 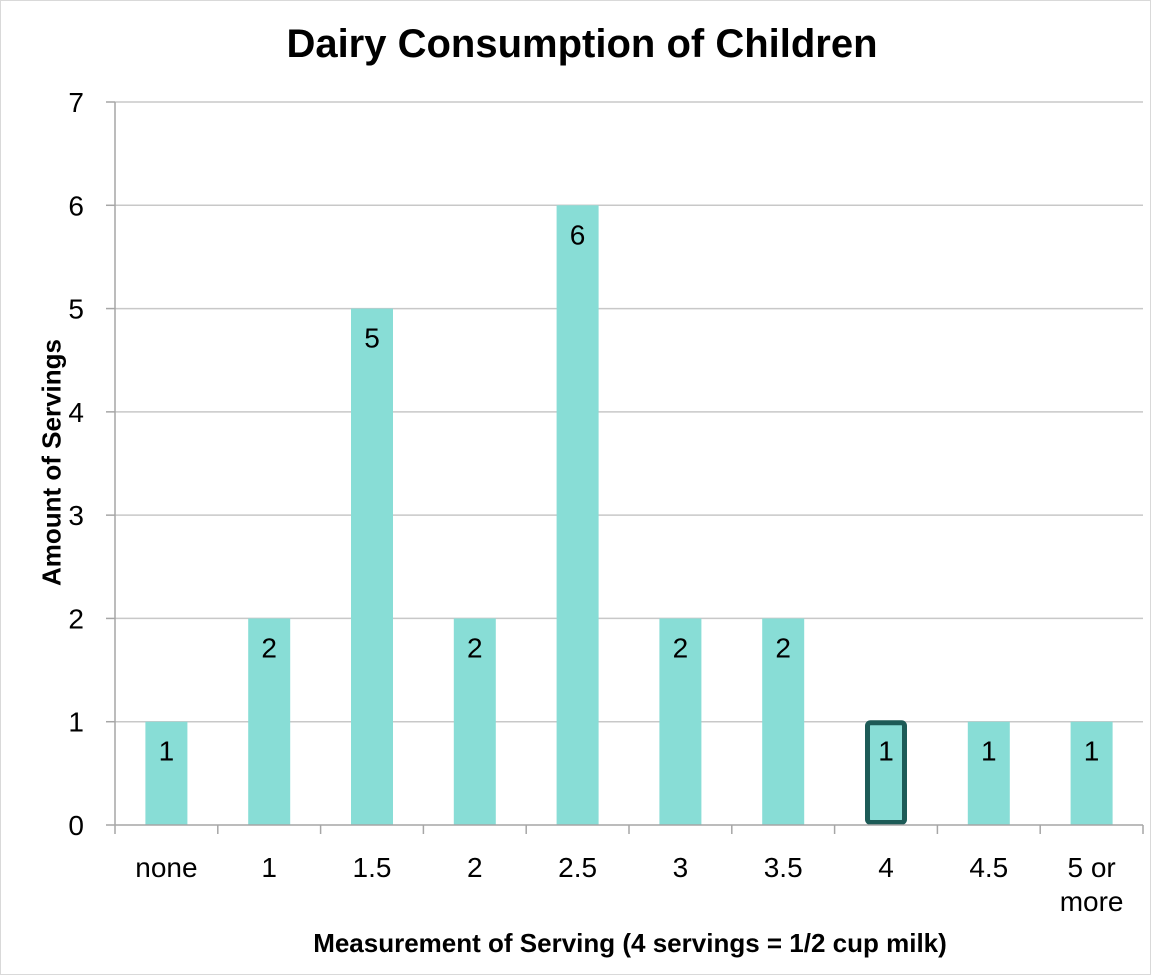 I want to click on x-tick-label-line: 4, so click(x=886, y=867).